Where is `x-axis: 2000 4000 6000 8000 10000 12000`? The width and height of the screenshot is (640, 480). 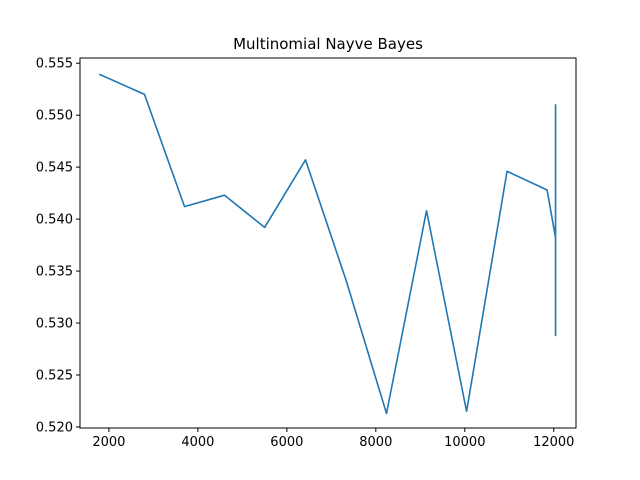
x-axis: 2000 4000 6000 8000 10000 12000 is located at coordinates (333, 439).